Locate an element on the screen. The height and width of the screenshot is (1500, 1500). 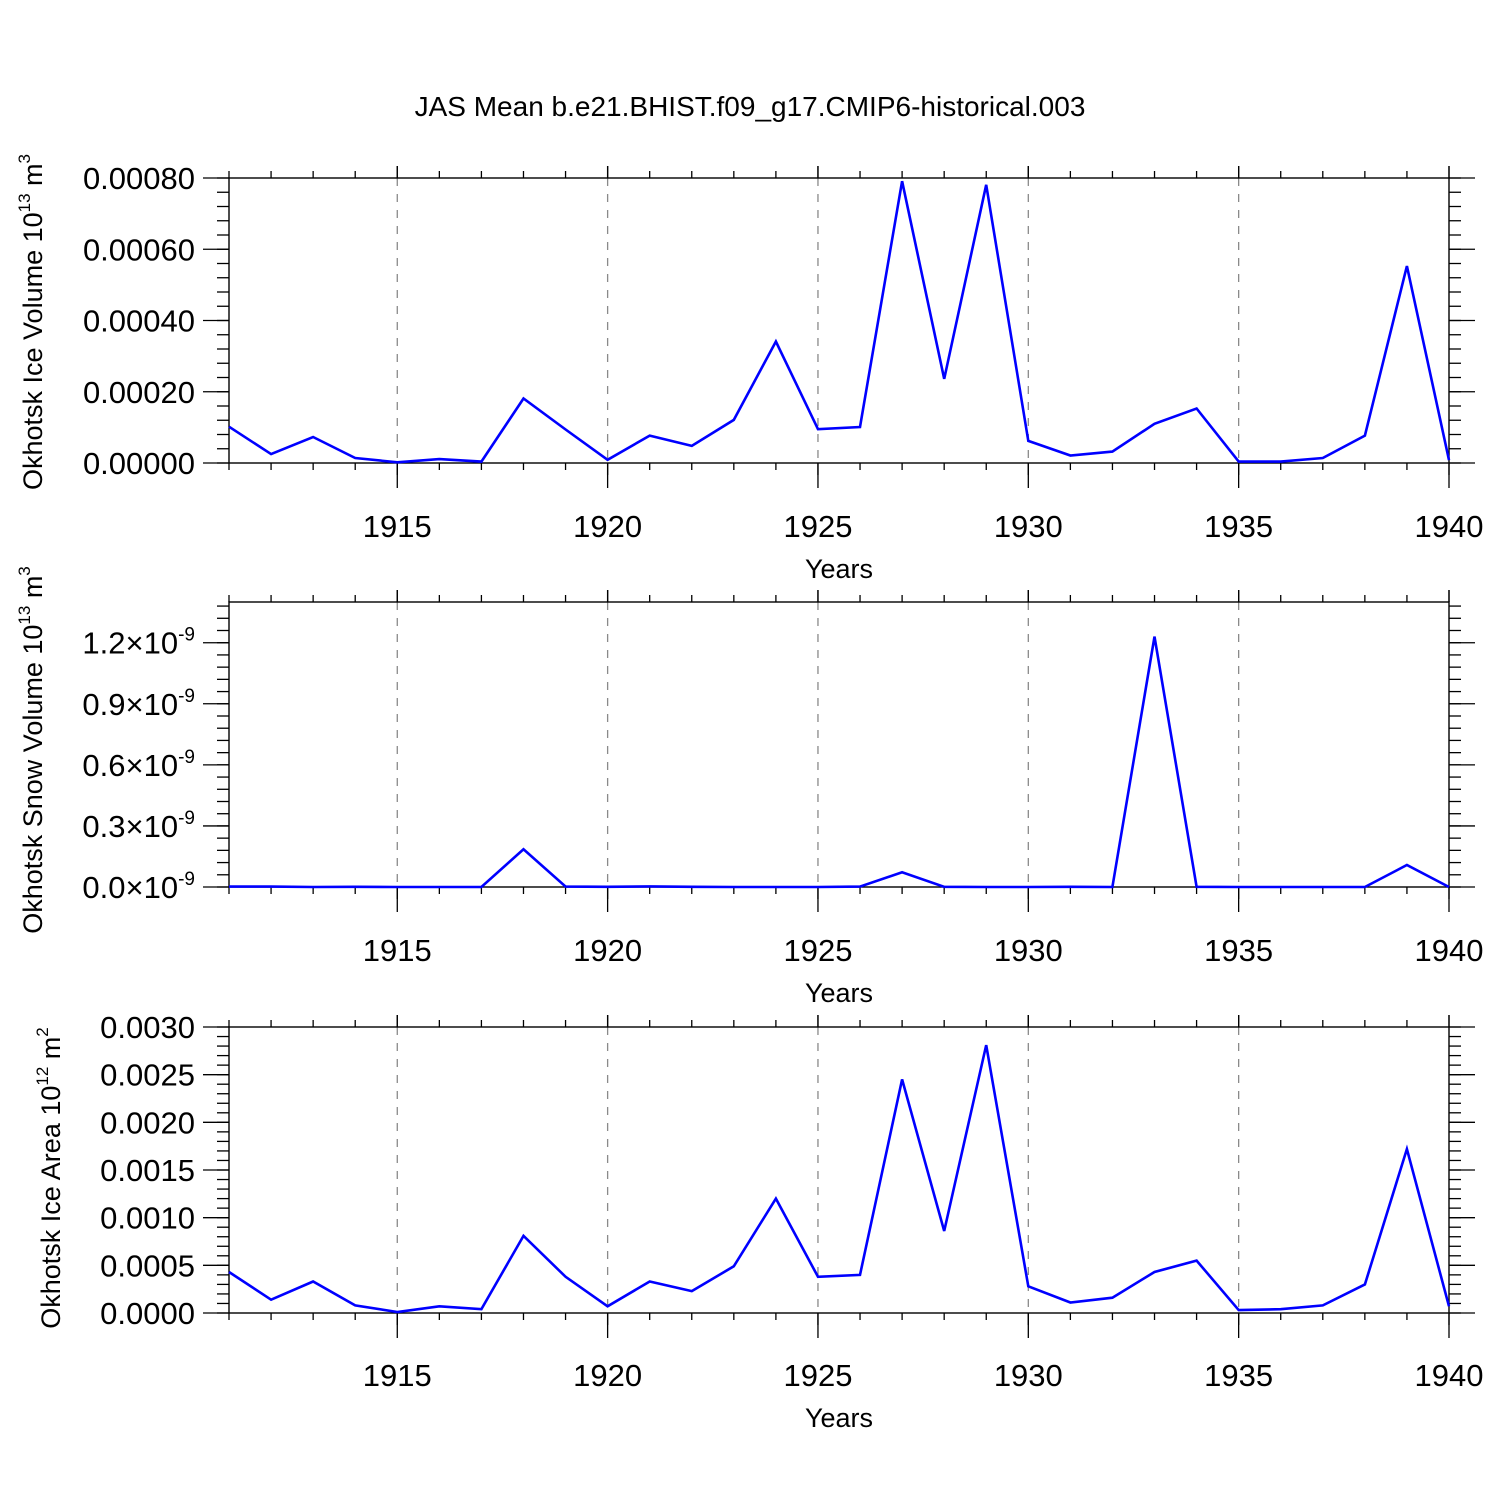
y-tick-label: 0.00060 is located at coordinates (139, 249).